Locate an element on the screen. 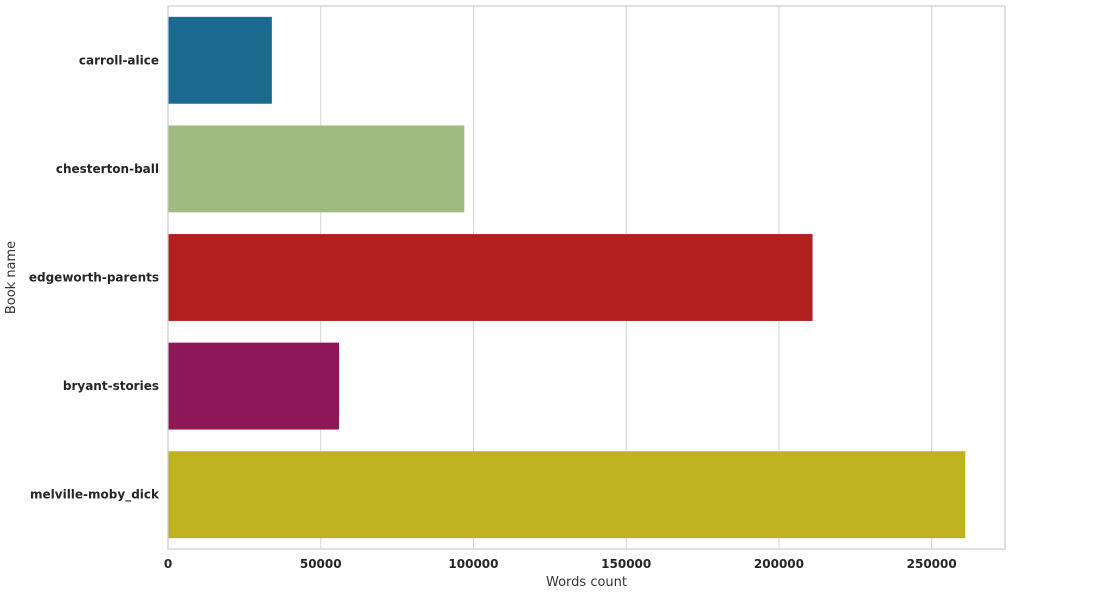 This screenshot has width=1102, height=597. bar-melville-moby_dick is located at coordinates (567, 495).